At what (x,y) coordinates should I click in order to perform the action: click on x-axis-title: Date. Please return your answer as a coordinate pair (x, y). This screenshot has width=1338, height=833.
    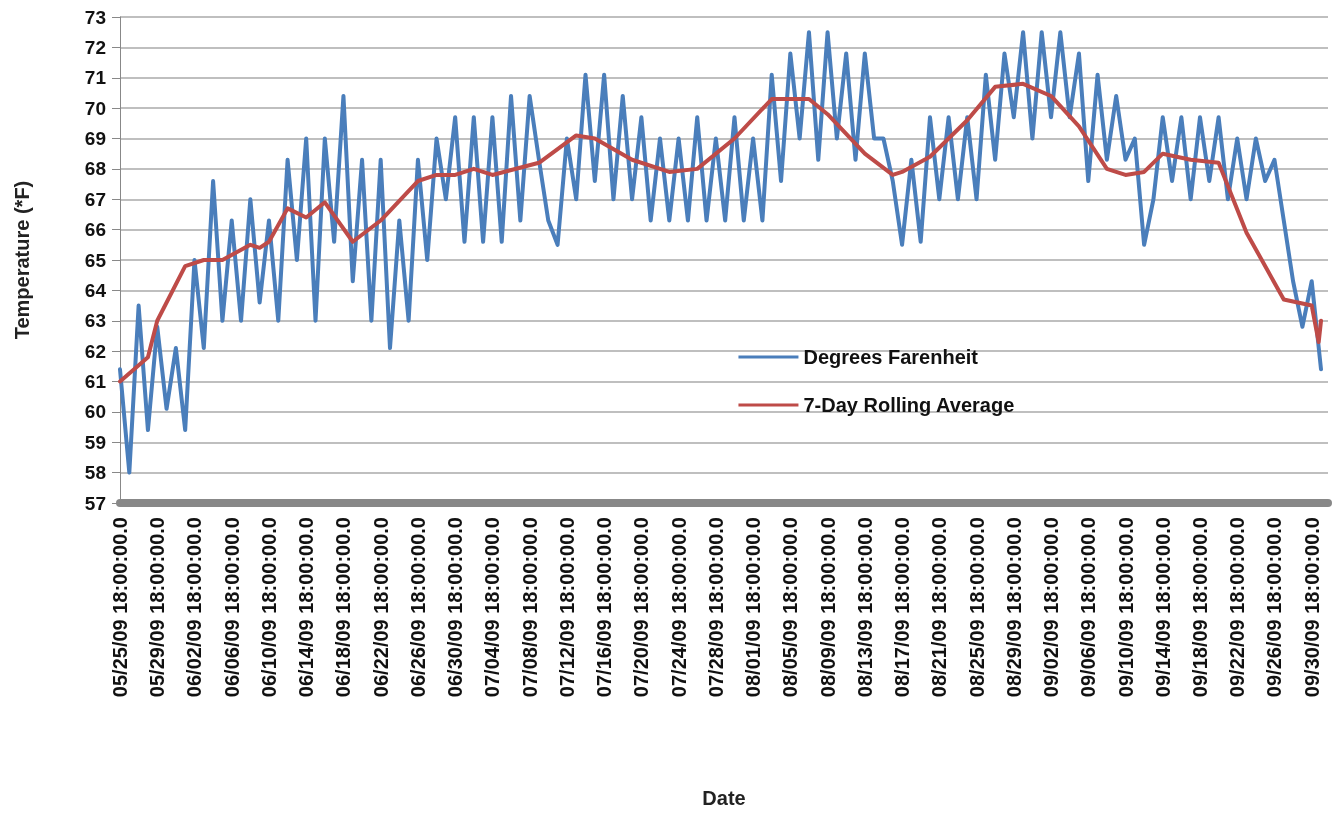
    Looking at the image, I should click on (724, 798).